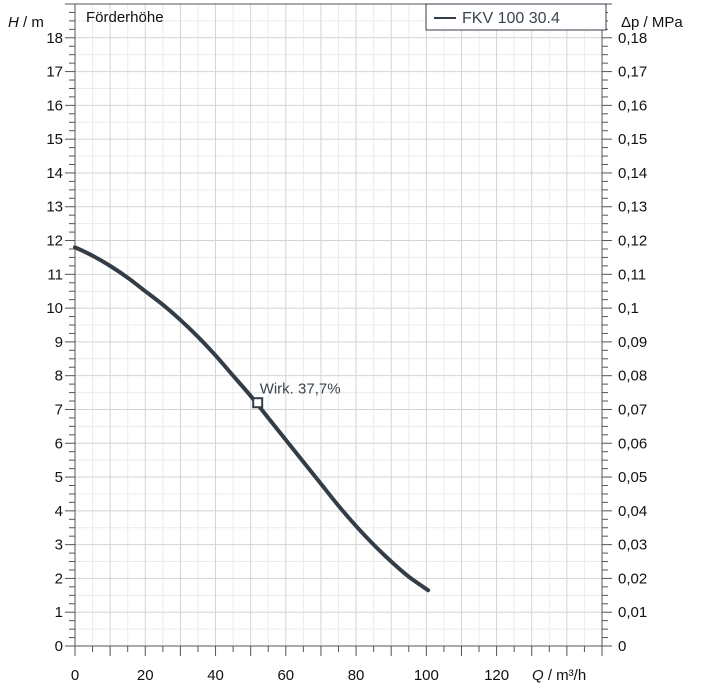 This screenshot has height=688, width=707. Describe the element at coordinates (632, 612) in the screenshot. I see `y2-tick-label: 0,01` at that location.